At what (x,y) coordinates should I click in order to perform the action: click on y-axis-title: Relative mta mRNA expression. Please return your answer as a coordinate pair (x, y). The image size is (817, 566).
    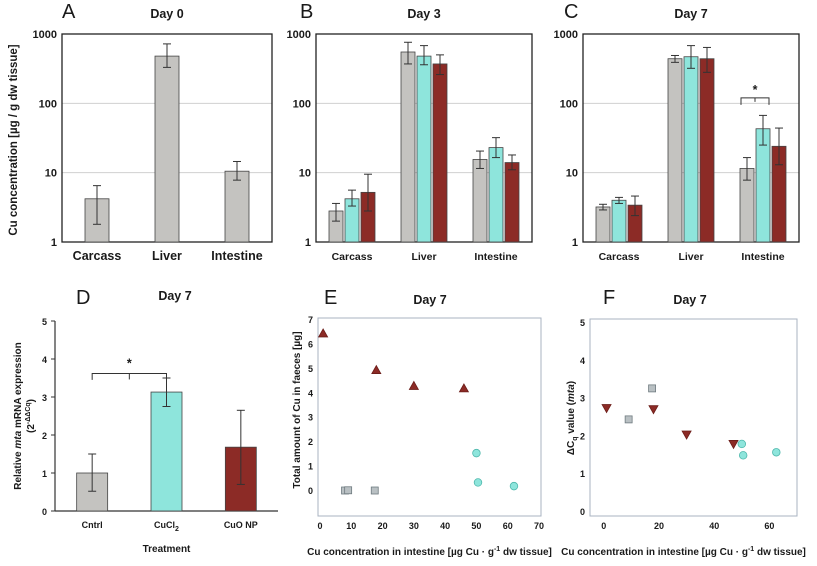
    Looking at the image, I should click on (18, 415).